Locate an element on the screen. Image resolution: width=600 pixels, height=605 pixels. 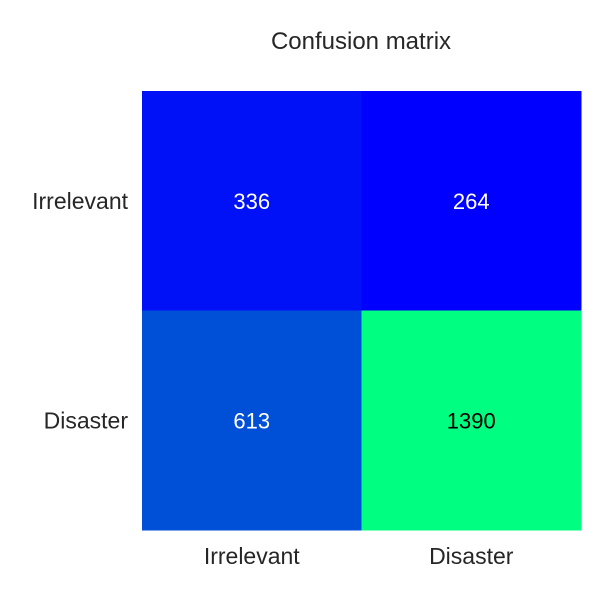
y-axis-tick-labels: Irrelevant Disaster is located at coordinates (80, 311).